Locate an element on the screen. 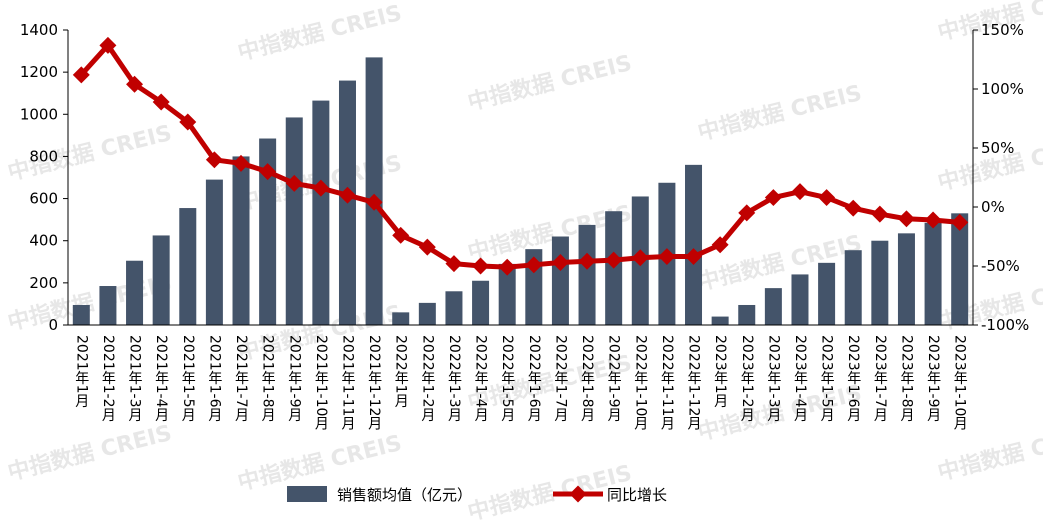  legend-bar-swatch is located at coordinates (307, 494).